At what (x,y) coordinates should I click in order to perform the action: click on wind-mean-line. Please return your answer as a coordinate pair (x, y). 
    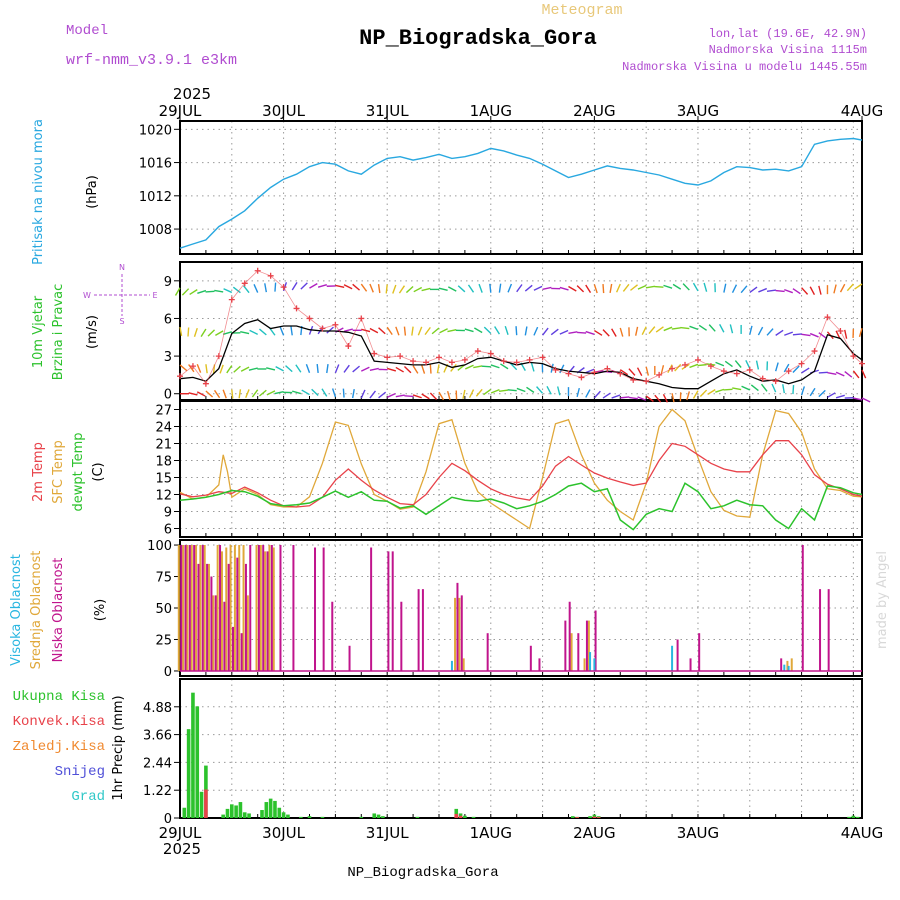
    Looking at the image, I should click on (521, 354).